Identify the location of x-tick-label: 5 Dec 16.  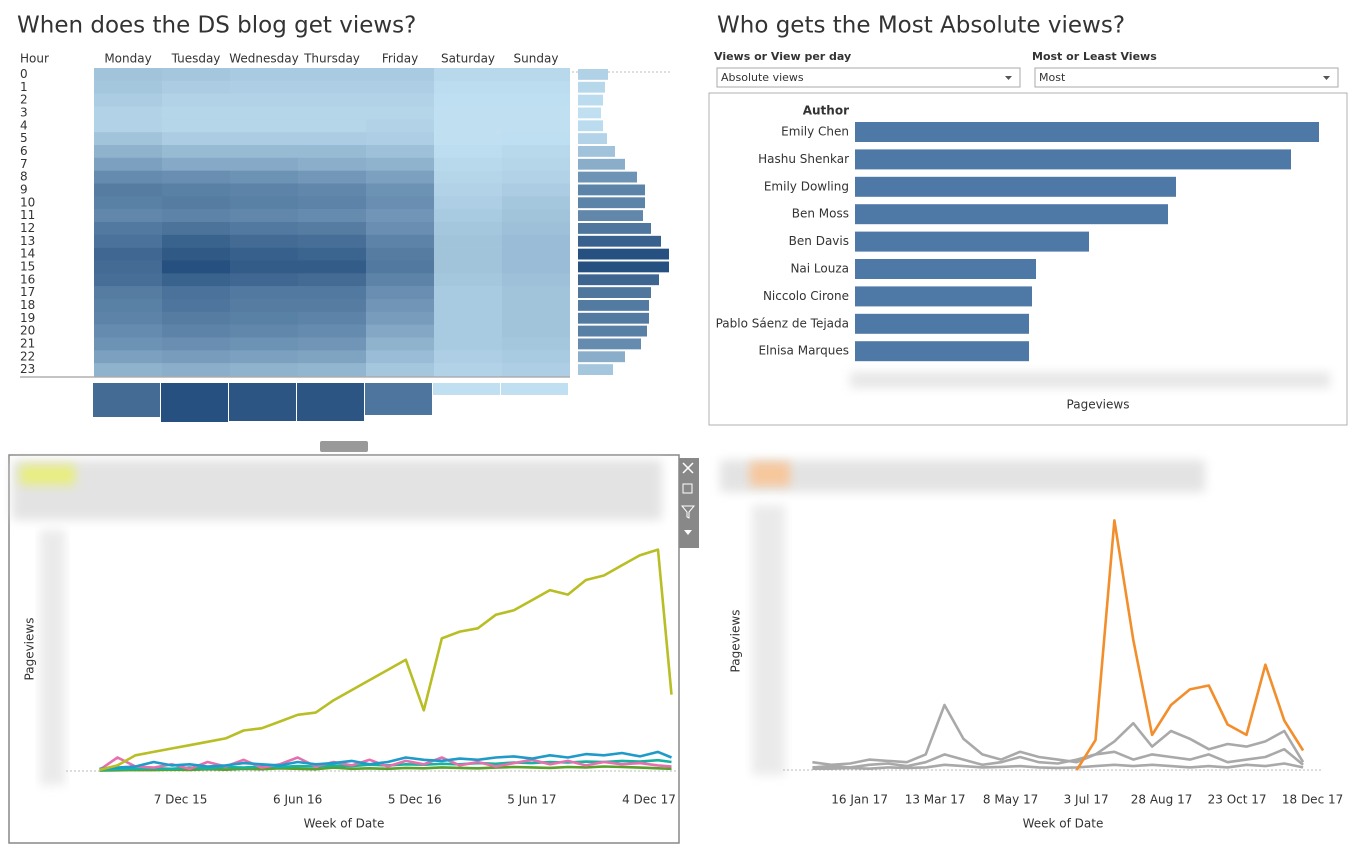
(415, 800).